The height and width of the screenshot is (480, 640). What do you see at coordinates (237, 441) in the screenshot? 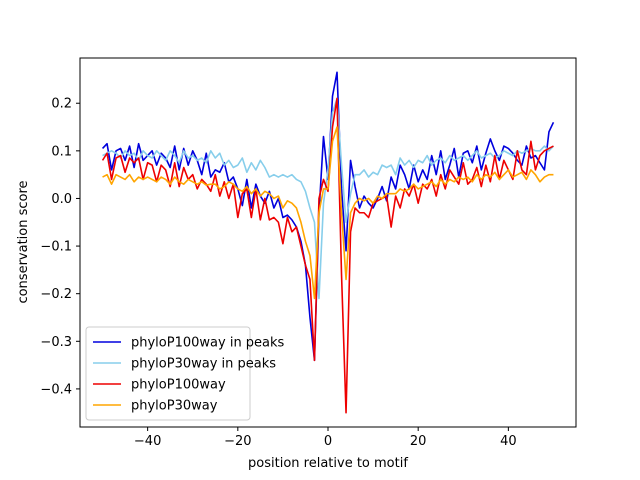
I see `x-tick-label: −20` at bounding box center [237, 441].